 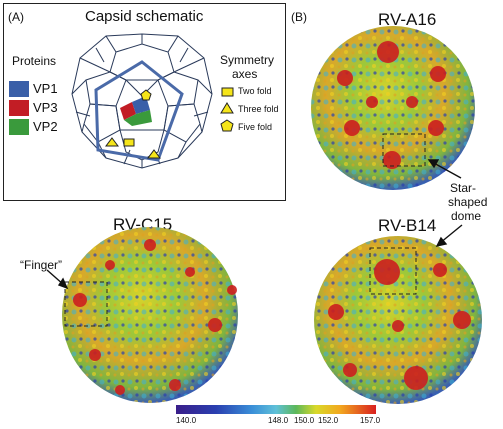 I want to click on rv-b14-title: RV-B14, so click(x=407, y=225).